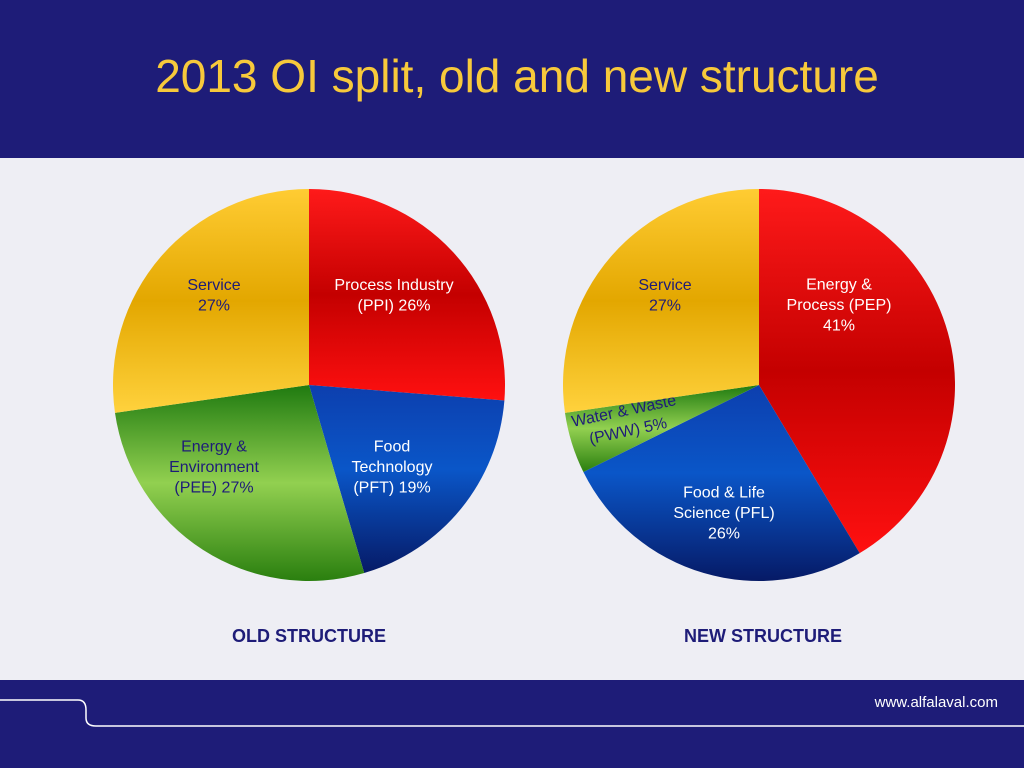  What do you see at coordinates (724, 534) in the screenshot?
I see `pie-slice-label-line: 26%` at bounding box center [724, 534].